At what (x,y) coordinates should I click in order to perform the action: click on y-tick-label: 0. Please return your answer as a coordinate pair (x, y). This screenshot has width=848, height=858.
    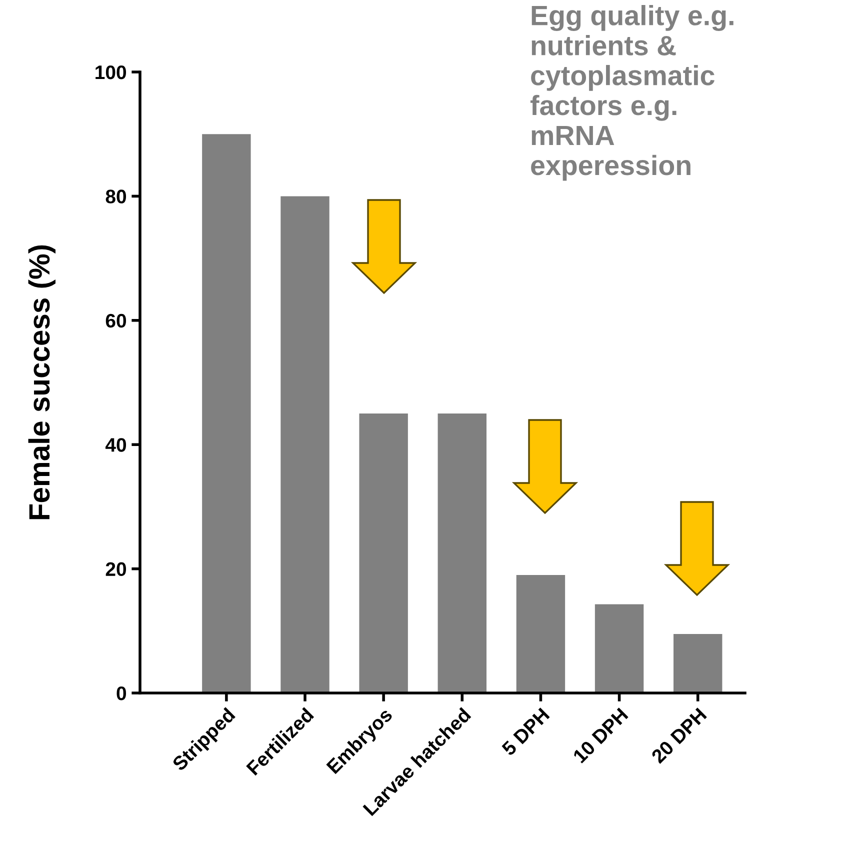
    Looking at the image, I should click on (121, 693).